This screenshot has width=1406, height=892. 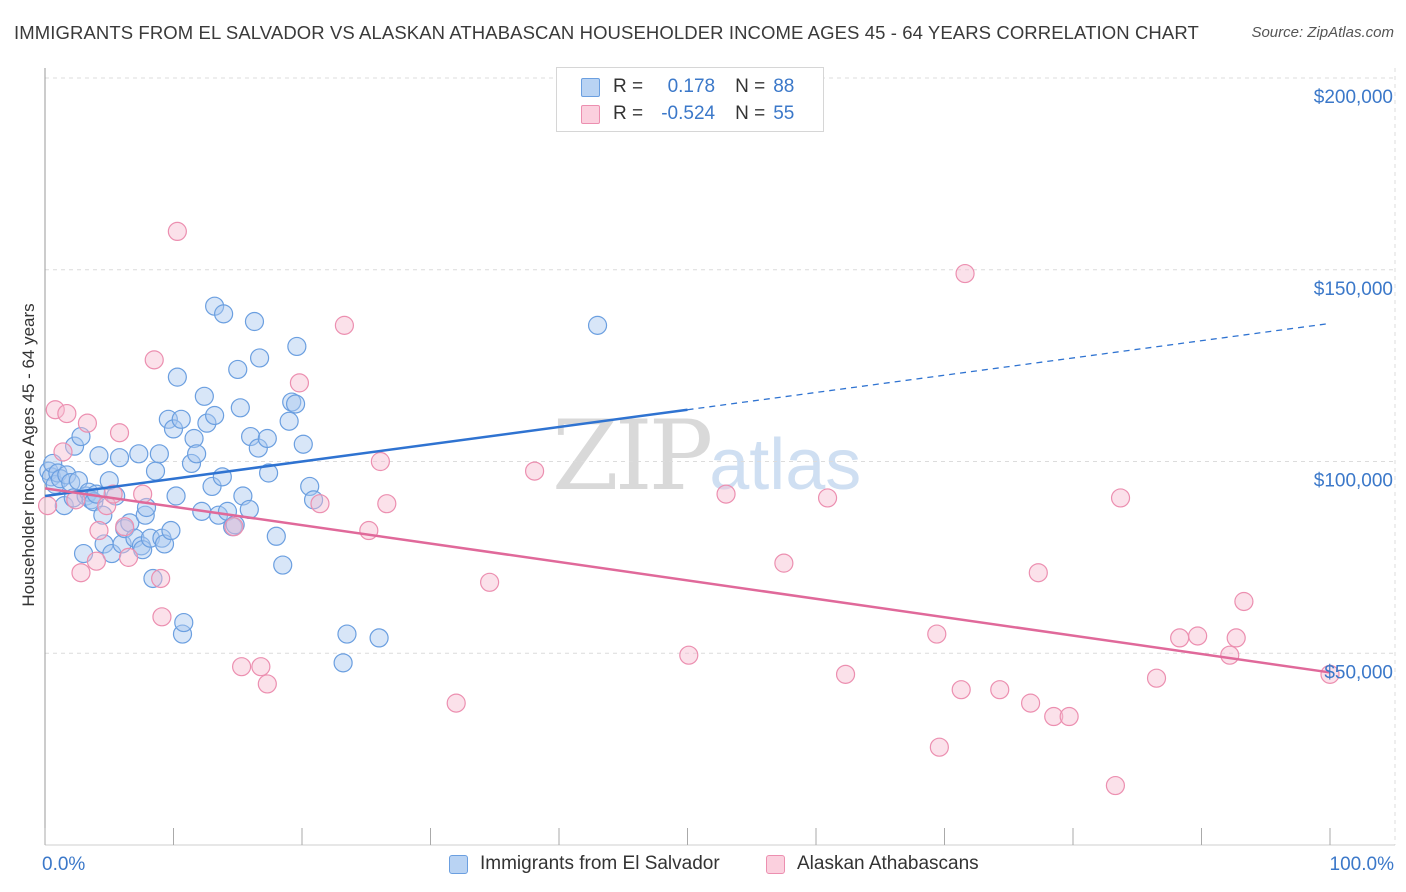 I want to click on watermark: ZIPatlas, so click(x=706, y=456).